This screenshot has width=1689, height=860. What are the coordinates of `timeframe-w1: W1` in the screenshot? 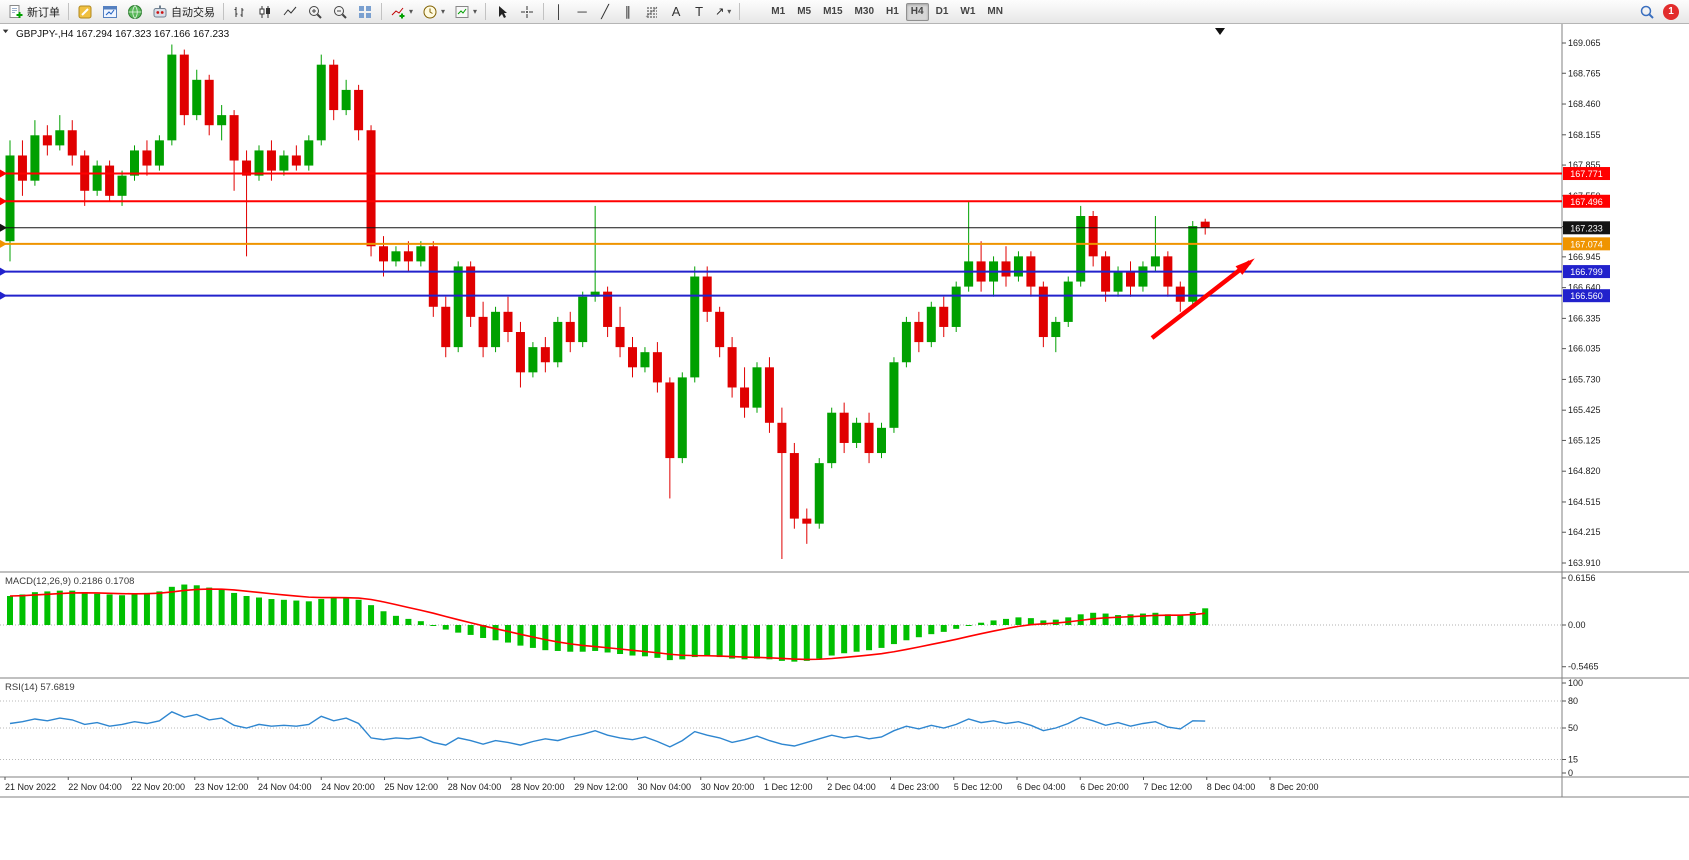 It's located at (967, 12).